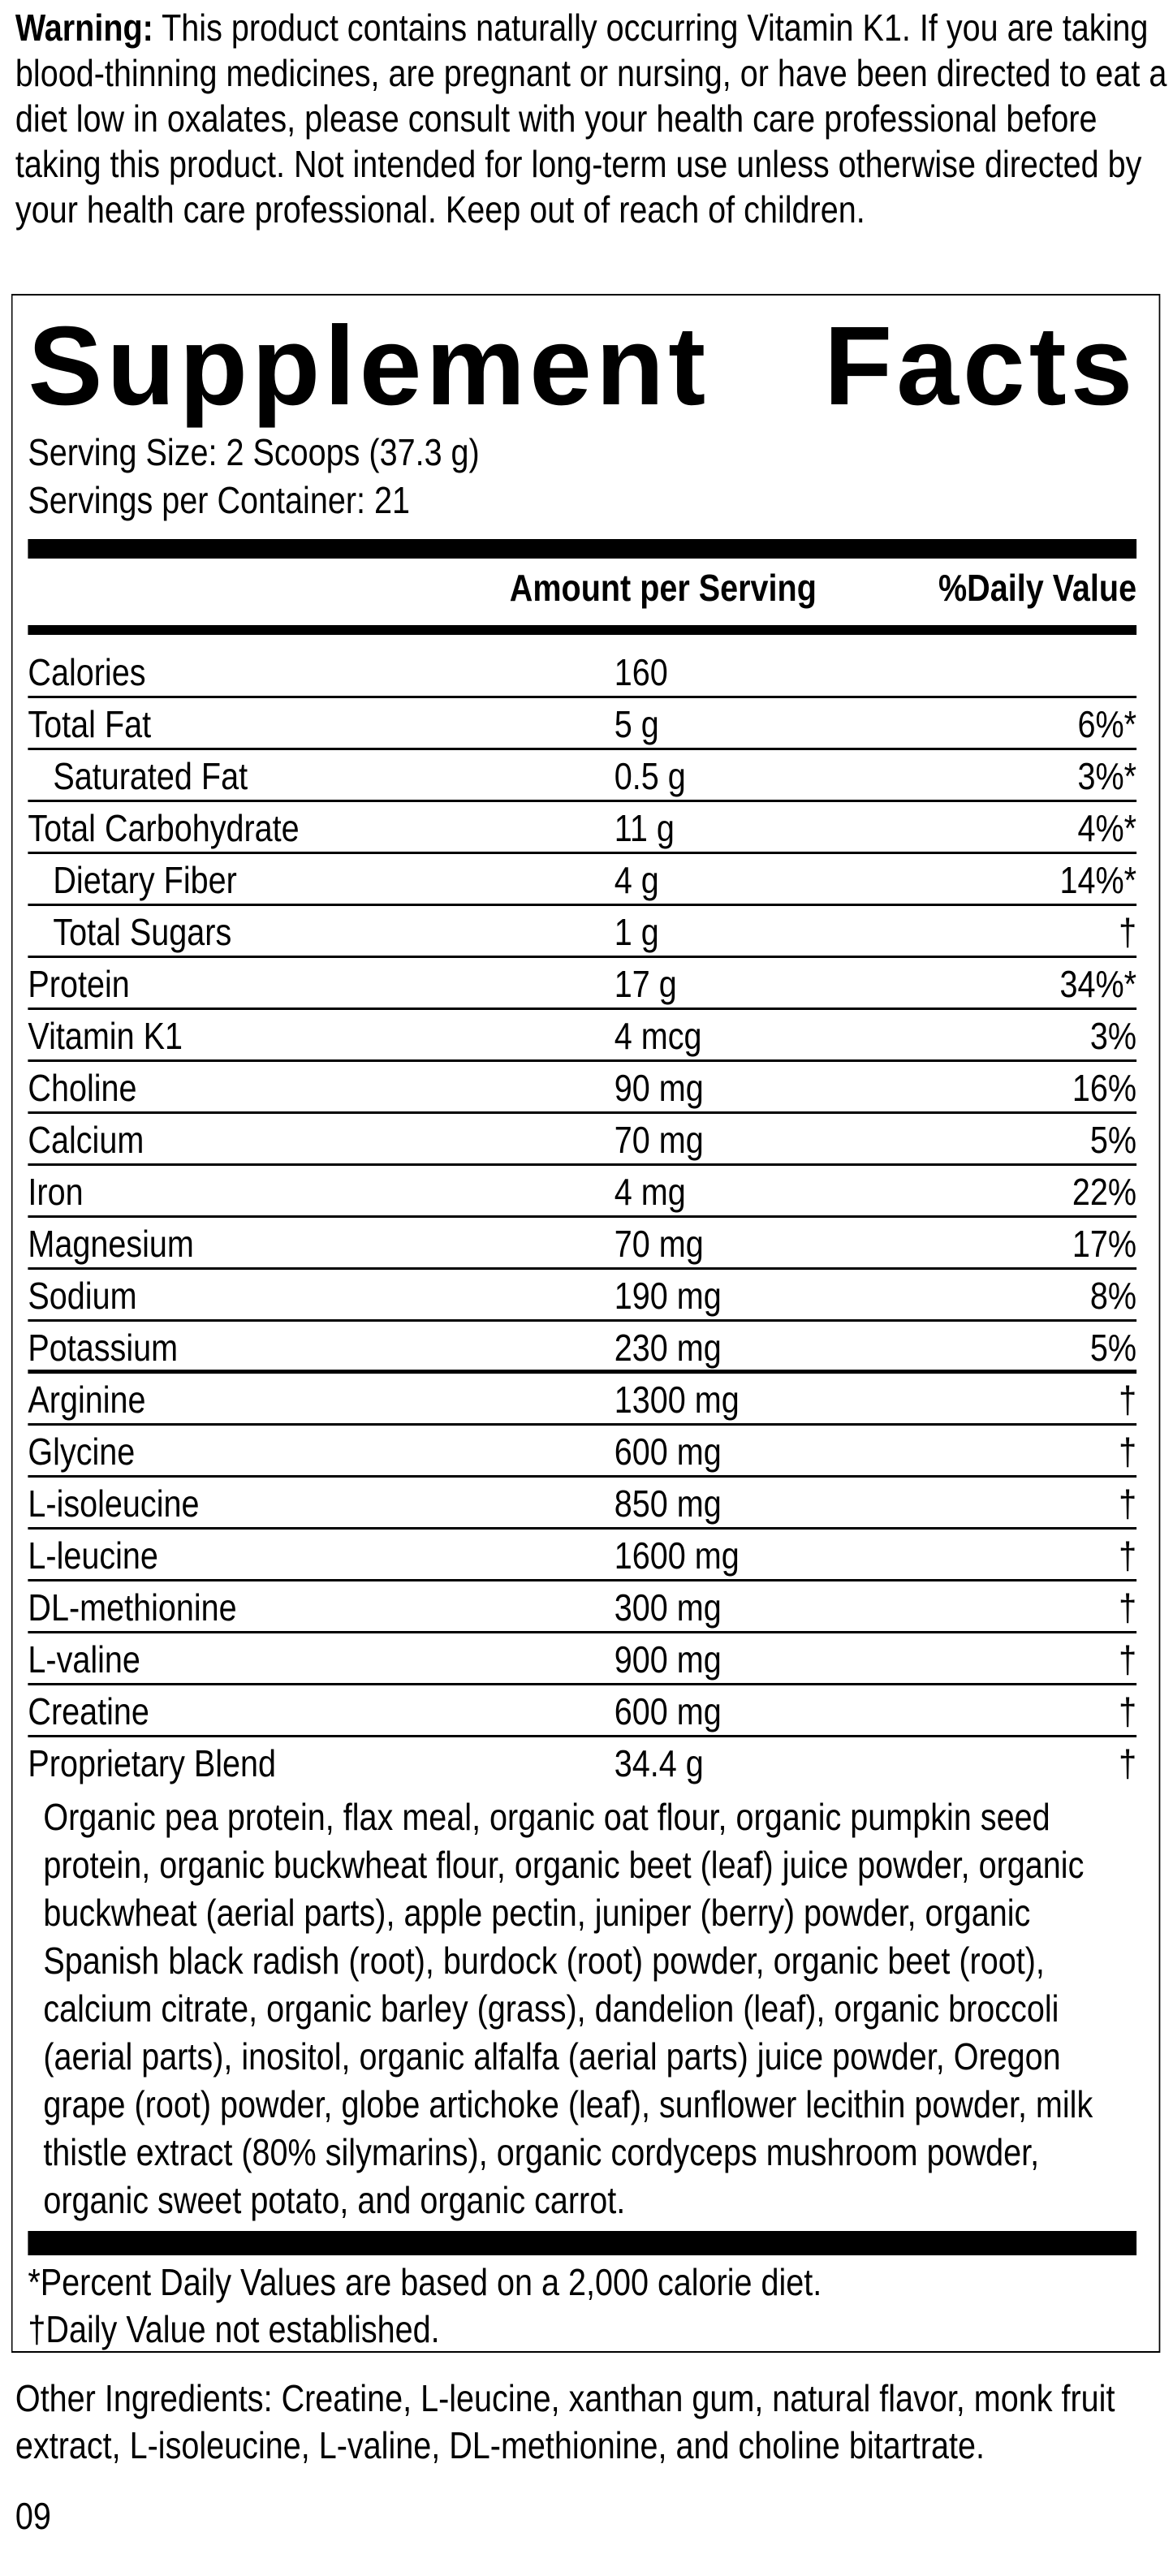 The image size is (1173, 2576). Describe the element at coordinates (1107, 828) in the screenshot. I see `nutrient-daily-value: 4%*` at that location.